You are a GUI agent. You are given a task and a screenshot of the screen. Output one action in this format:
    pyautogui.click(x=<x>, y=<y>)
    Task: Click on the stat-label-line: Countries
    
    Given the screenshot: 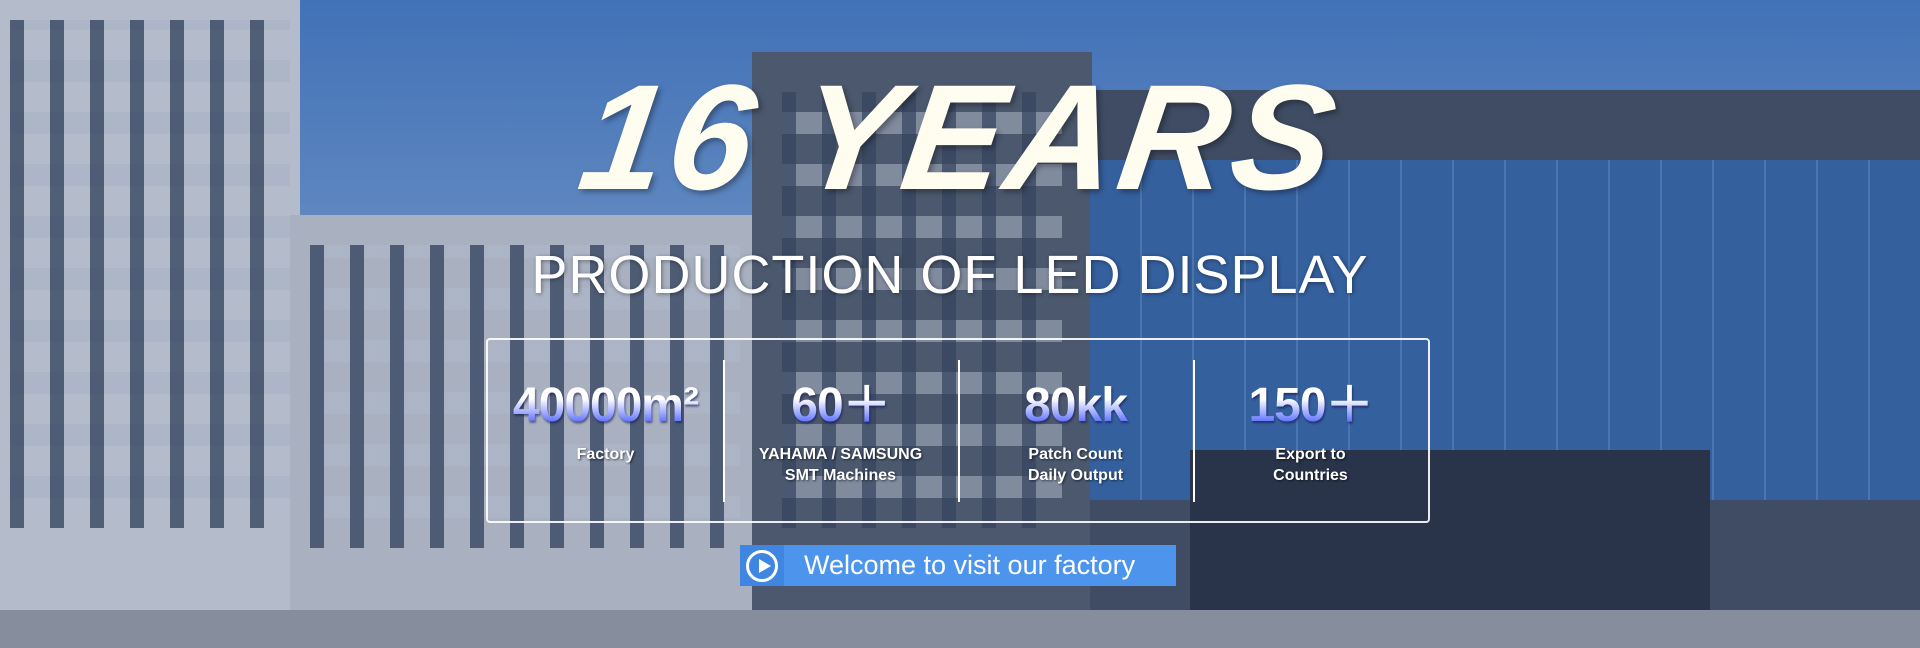 What is the action you would take?
    pyautogui.click(x=1310, y=475)
    